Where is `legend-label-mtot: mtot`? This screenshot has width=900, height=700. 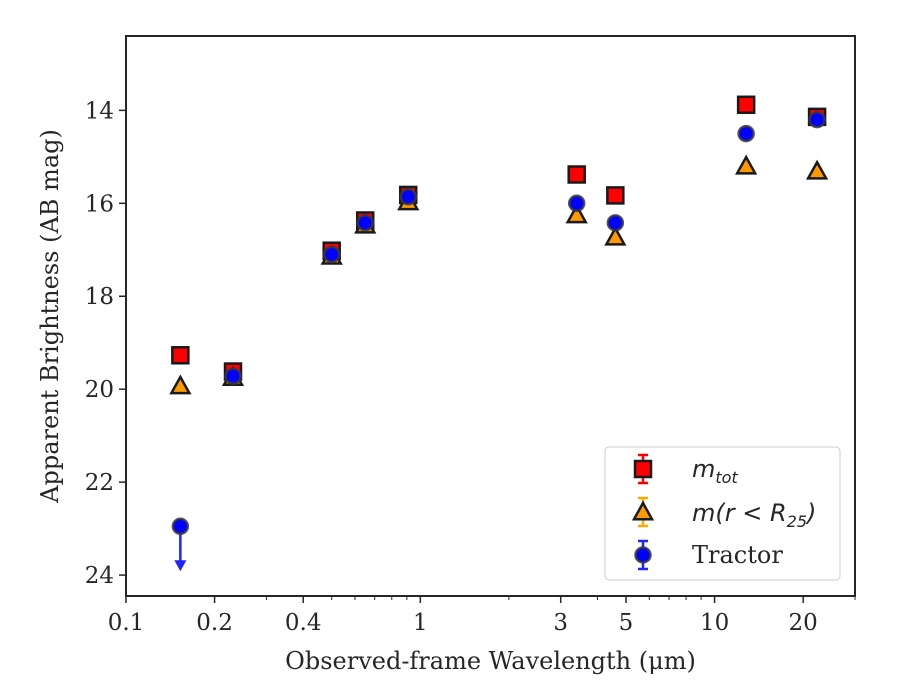
legend-label-mtot: mtot is located at coordinates (715, 471).